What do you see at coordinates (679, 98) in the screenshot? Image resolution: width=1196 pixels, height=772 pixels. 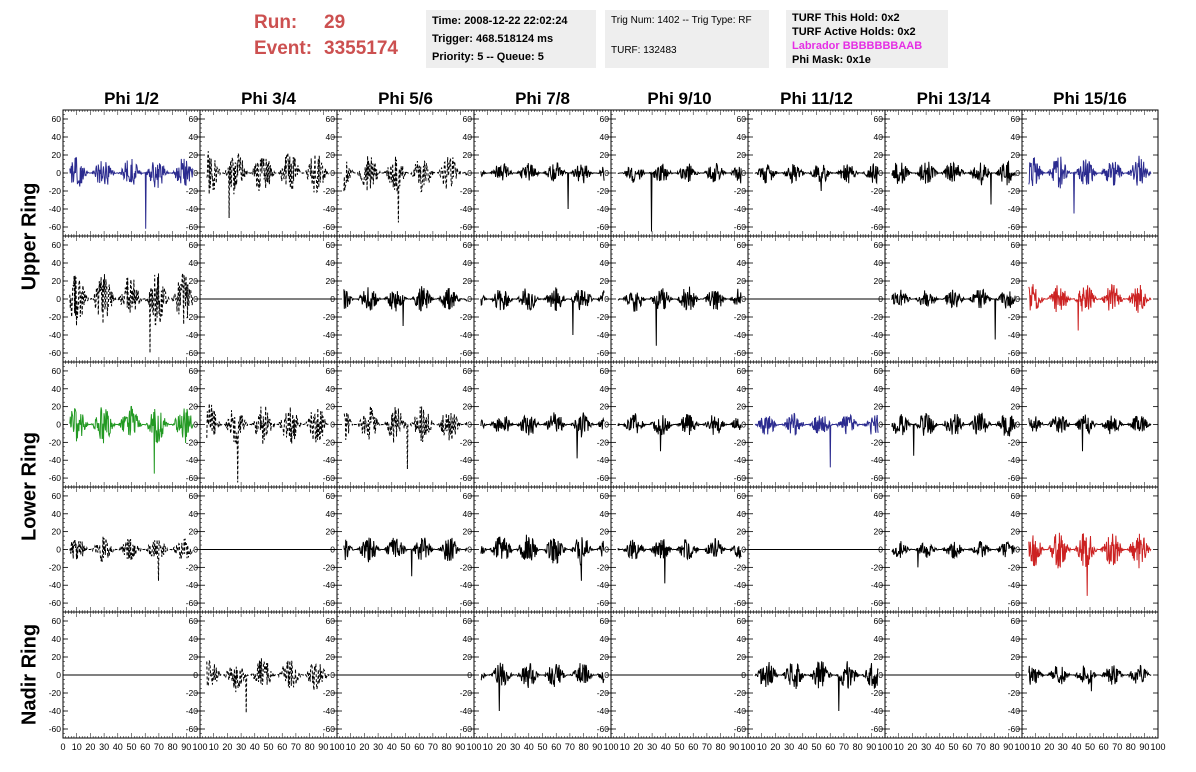 I see `column-title: Phi 9/10` at bounding box center [679, 98].